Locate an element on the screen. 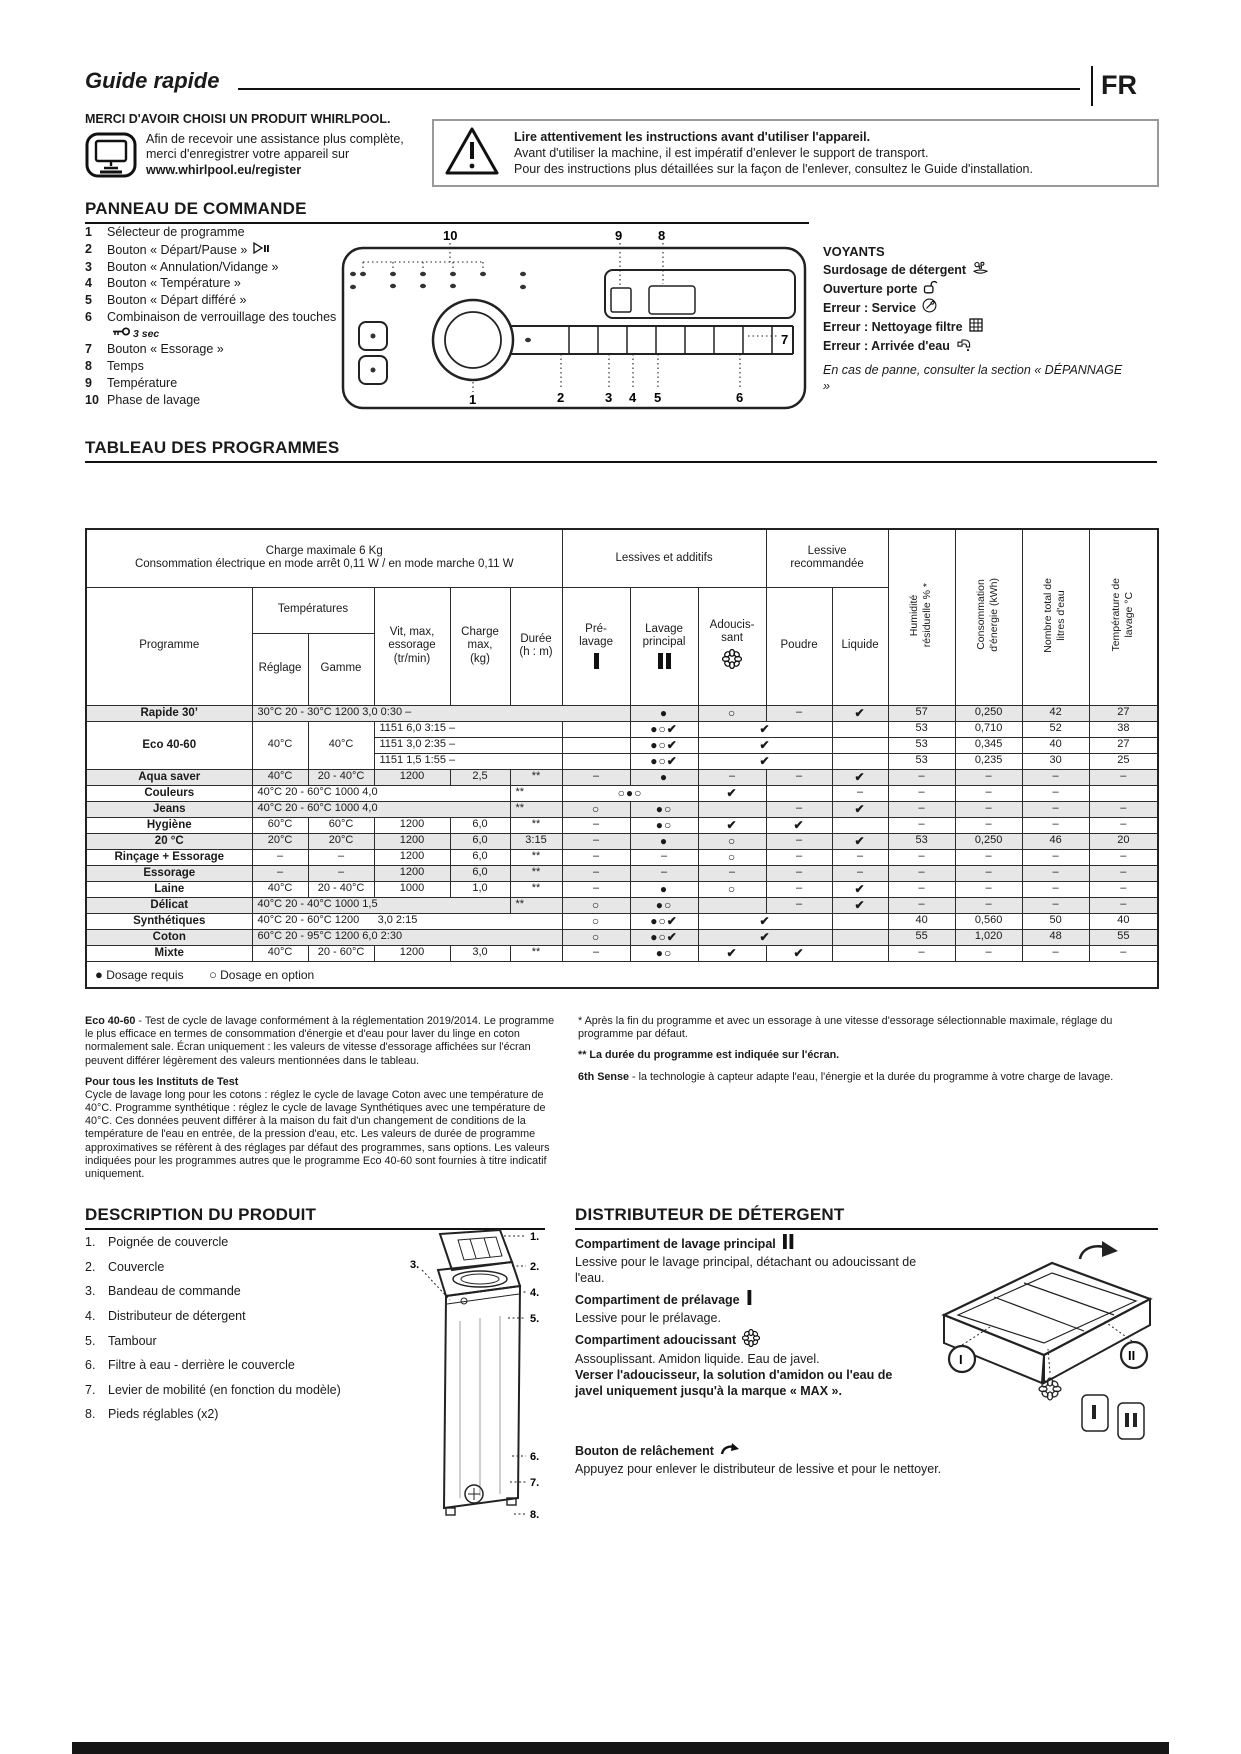 The image size is (1241, 1754). panel-item-number: 4 is located at coordinates (88, 283).